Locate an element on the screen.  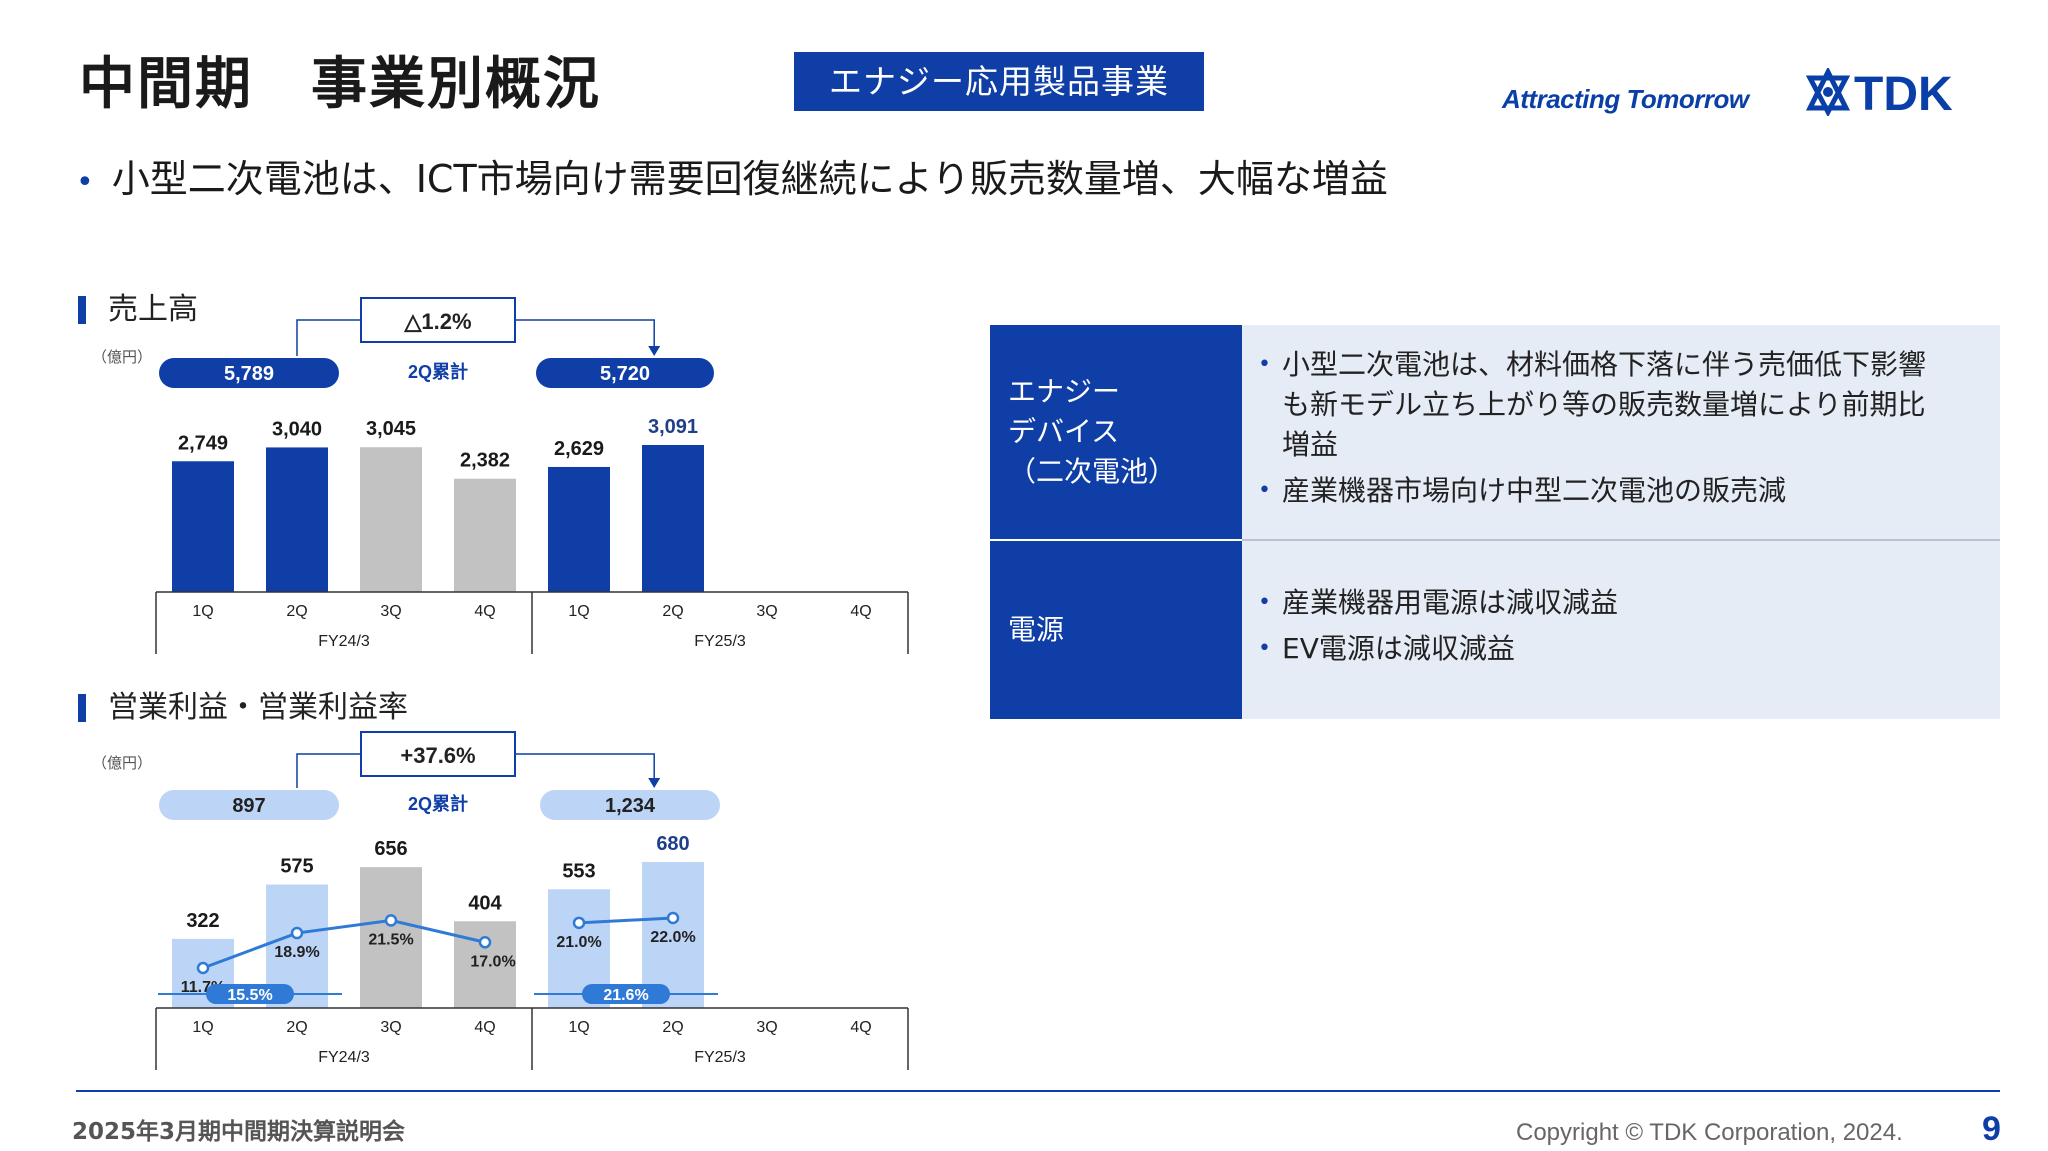
profit-chart-title: 営業利益・営業利益率 is located at coordinates (258, 707).